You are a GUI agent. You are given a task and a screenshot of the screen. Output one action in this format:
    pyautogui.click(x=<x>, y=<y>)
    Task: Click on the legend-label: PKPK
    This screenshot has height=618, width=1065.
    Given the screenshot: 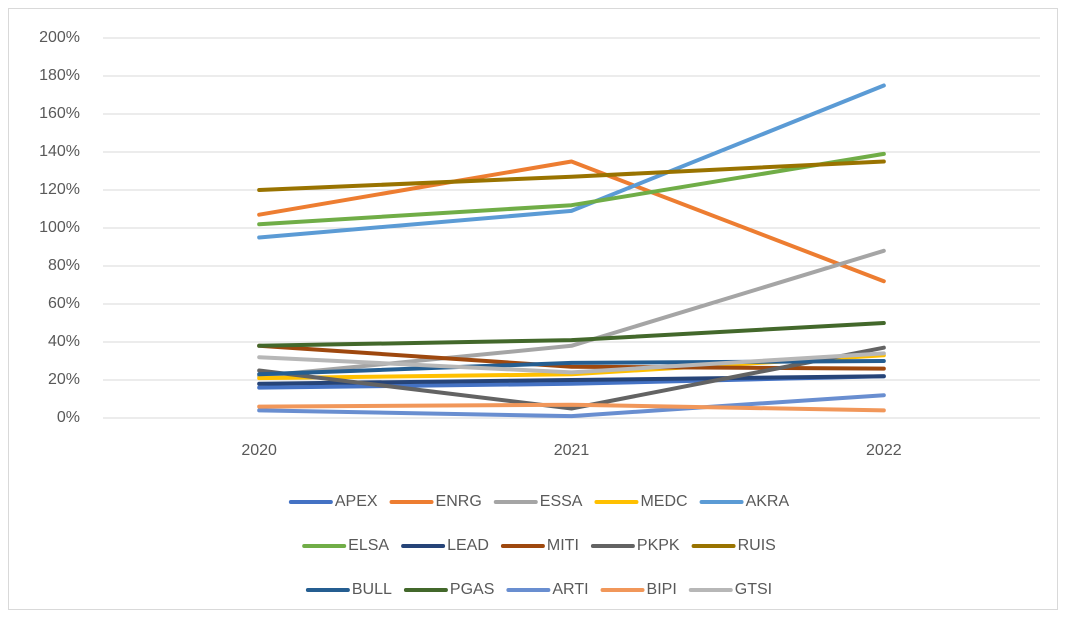 What is the action you would take?
    pyautogui.click(x=658, y=545)
    